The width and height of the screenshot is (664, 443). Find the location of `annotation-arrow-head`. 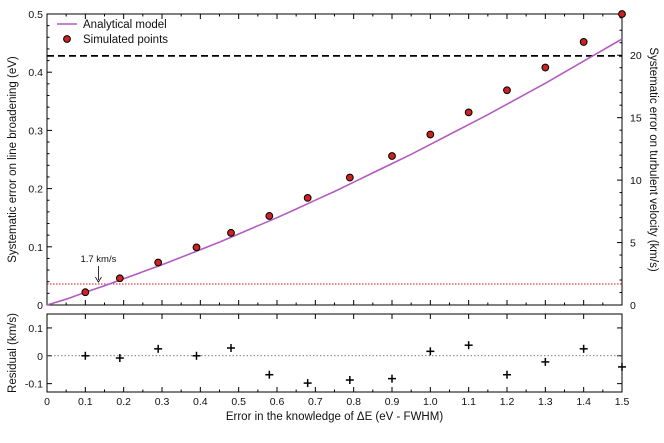

annotation-arrow-head is located at coordinates (98, 279).